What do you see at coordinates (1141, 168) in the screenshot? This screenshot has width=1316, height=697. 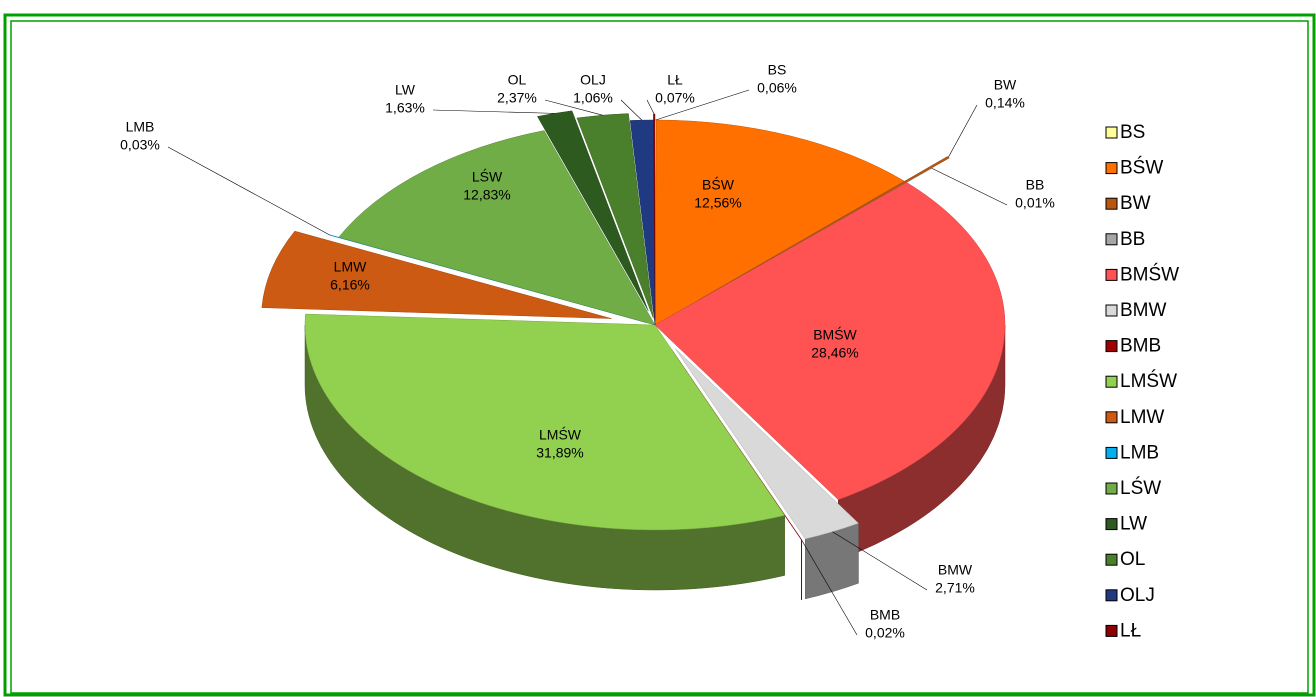 I see `legend-label: BŚW` at bounding box center [1141, 168].